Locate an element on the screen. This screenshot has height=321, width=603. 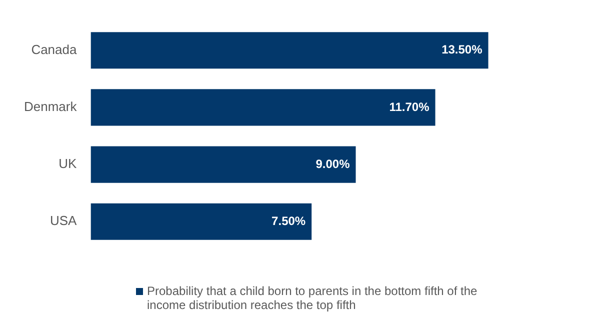
legend-label: Probability that a child born to parents in the bottom fifth of the income distribution reaches the top fifth is located at coordinates (312, 298).